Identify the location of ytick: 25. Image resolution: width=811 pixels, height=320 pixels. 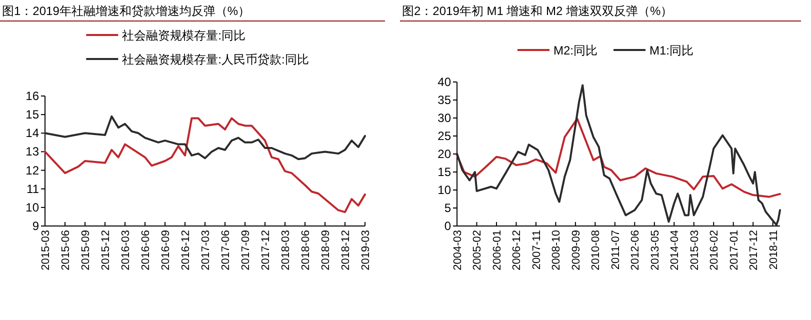
(444, 136).